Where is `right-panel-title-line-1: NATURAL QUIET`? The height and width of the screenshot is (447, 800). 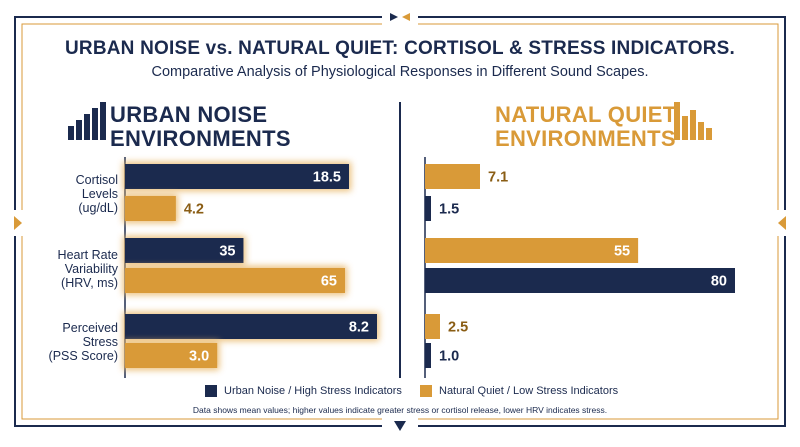
right-panel-title-line-1: NATURAL QUIET is located at coordinates (586, 114).